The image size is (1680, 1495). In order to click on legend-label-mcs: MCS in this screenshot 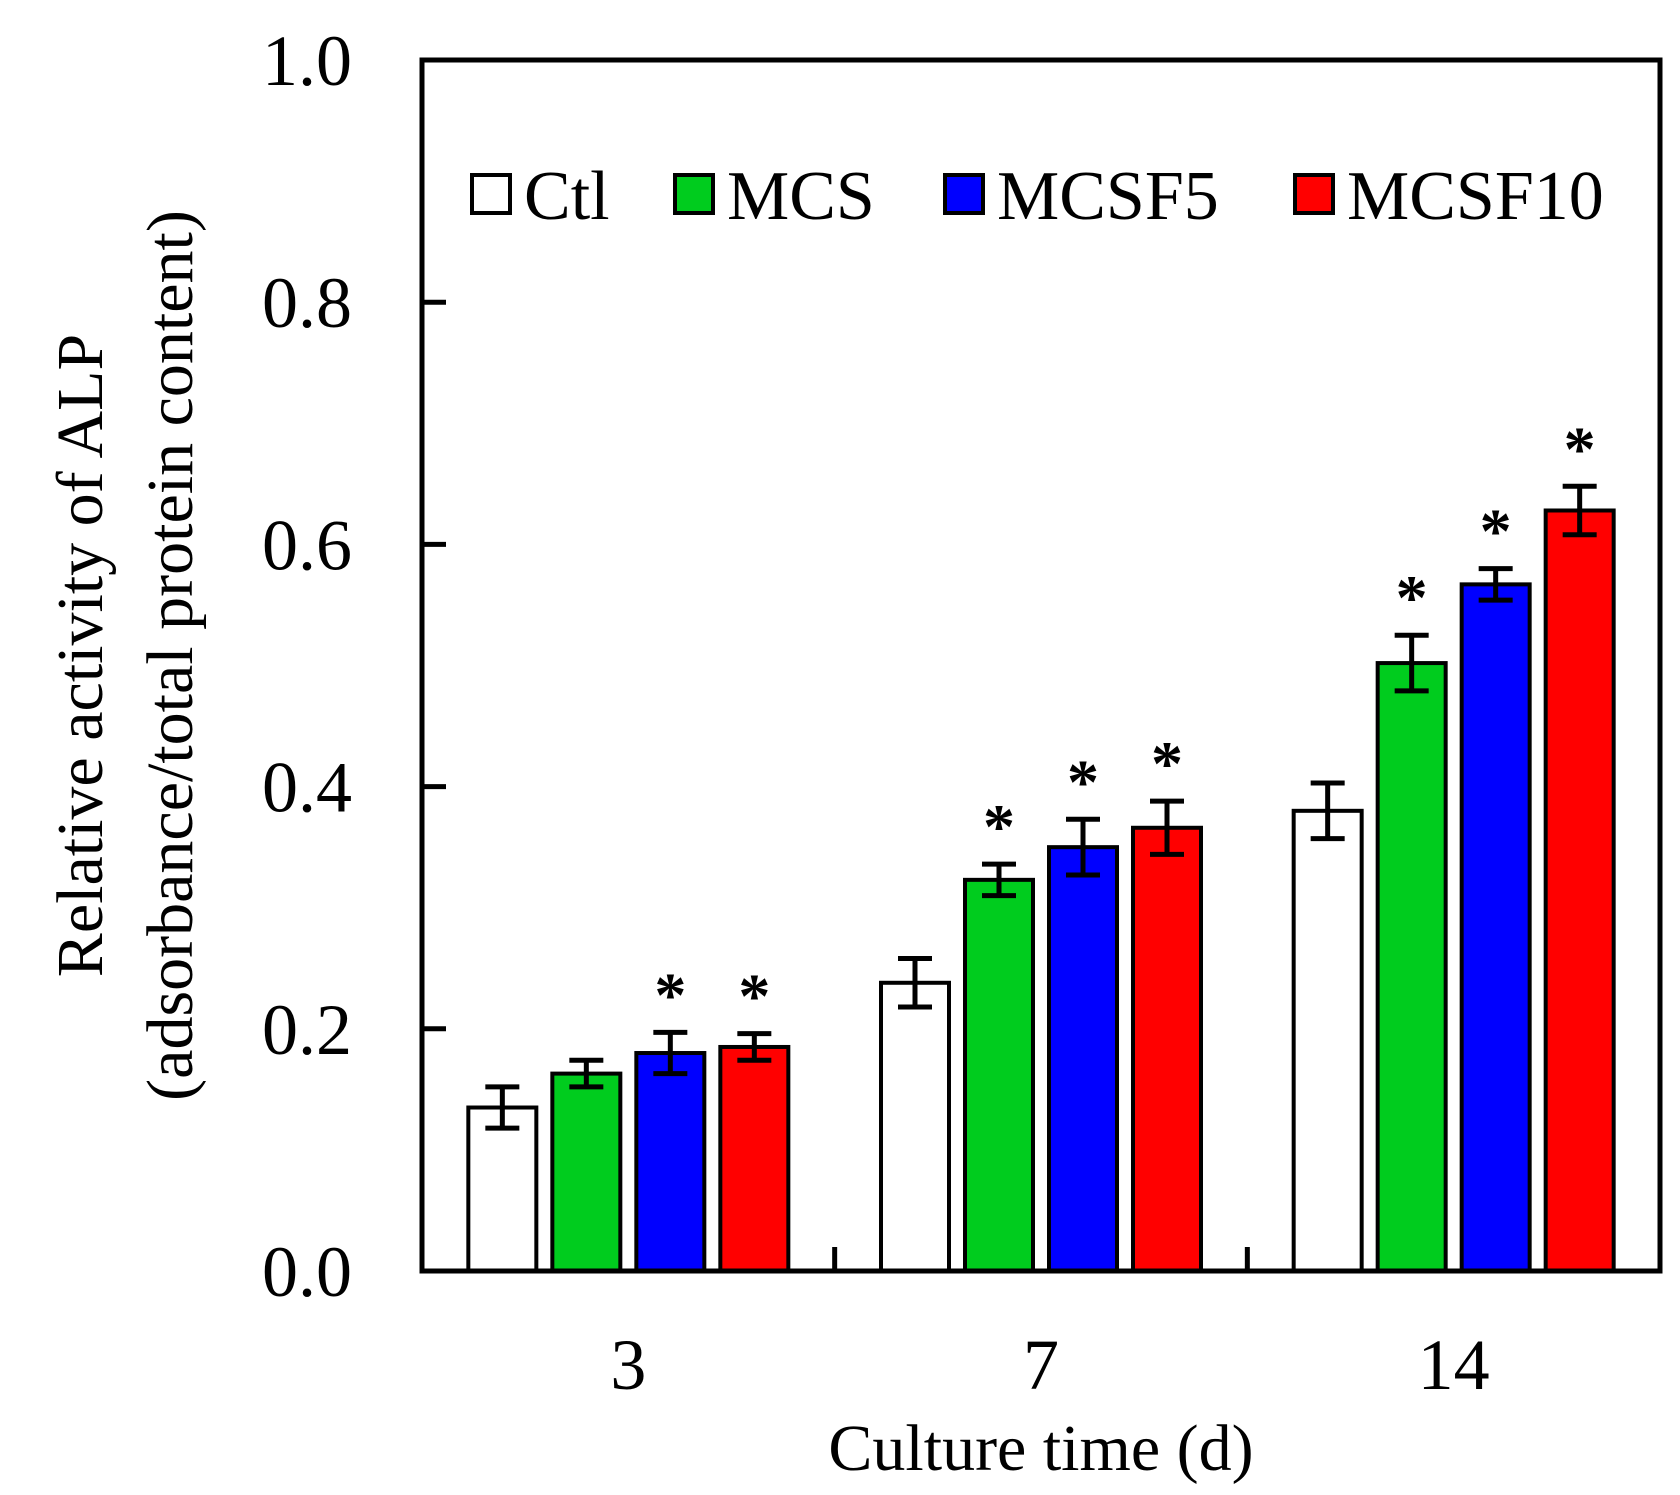, I will do `click(801, 196)`.